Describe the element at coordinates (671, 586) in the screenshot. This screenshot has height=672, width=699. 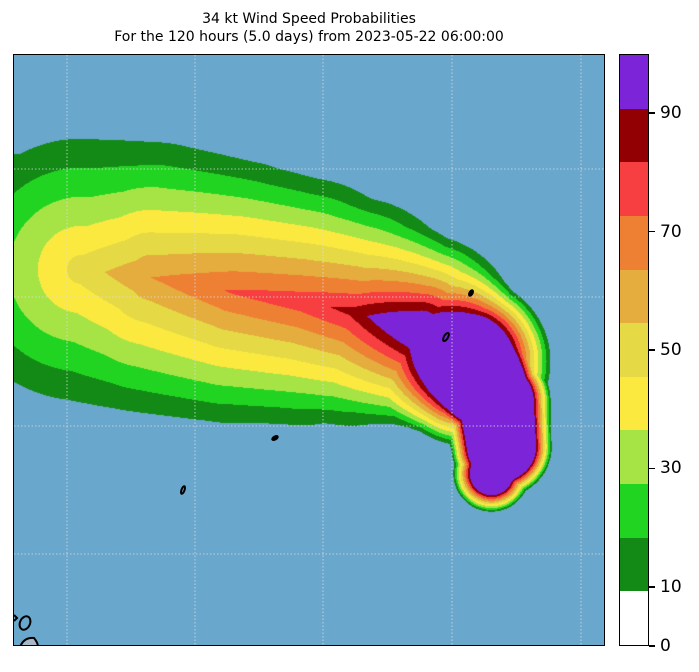
I see `colorbar-tick-label: 10` at that location.